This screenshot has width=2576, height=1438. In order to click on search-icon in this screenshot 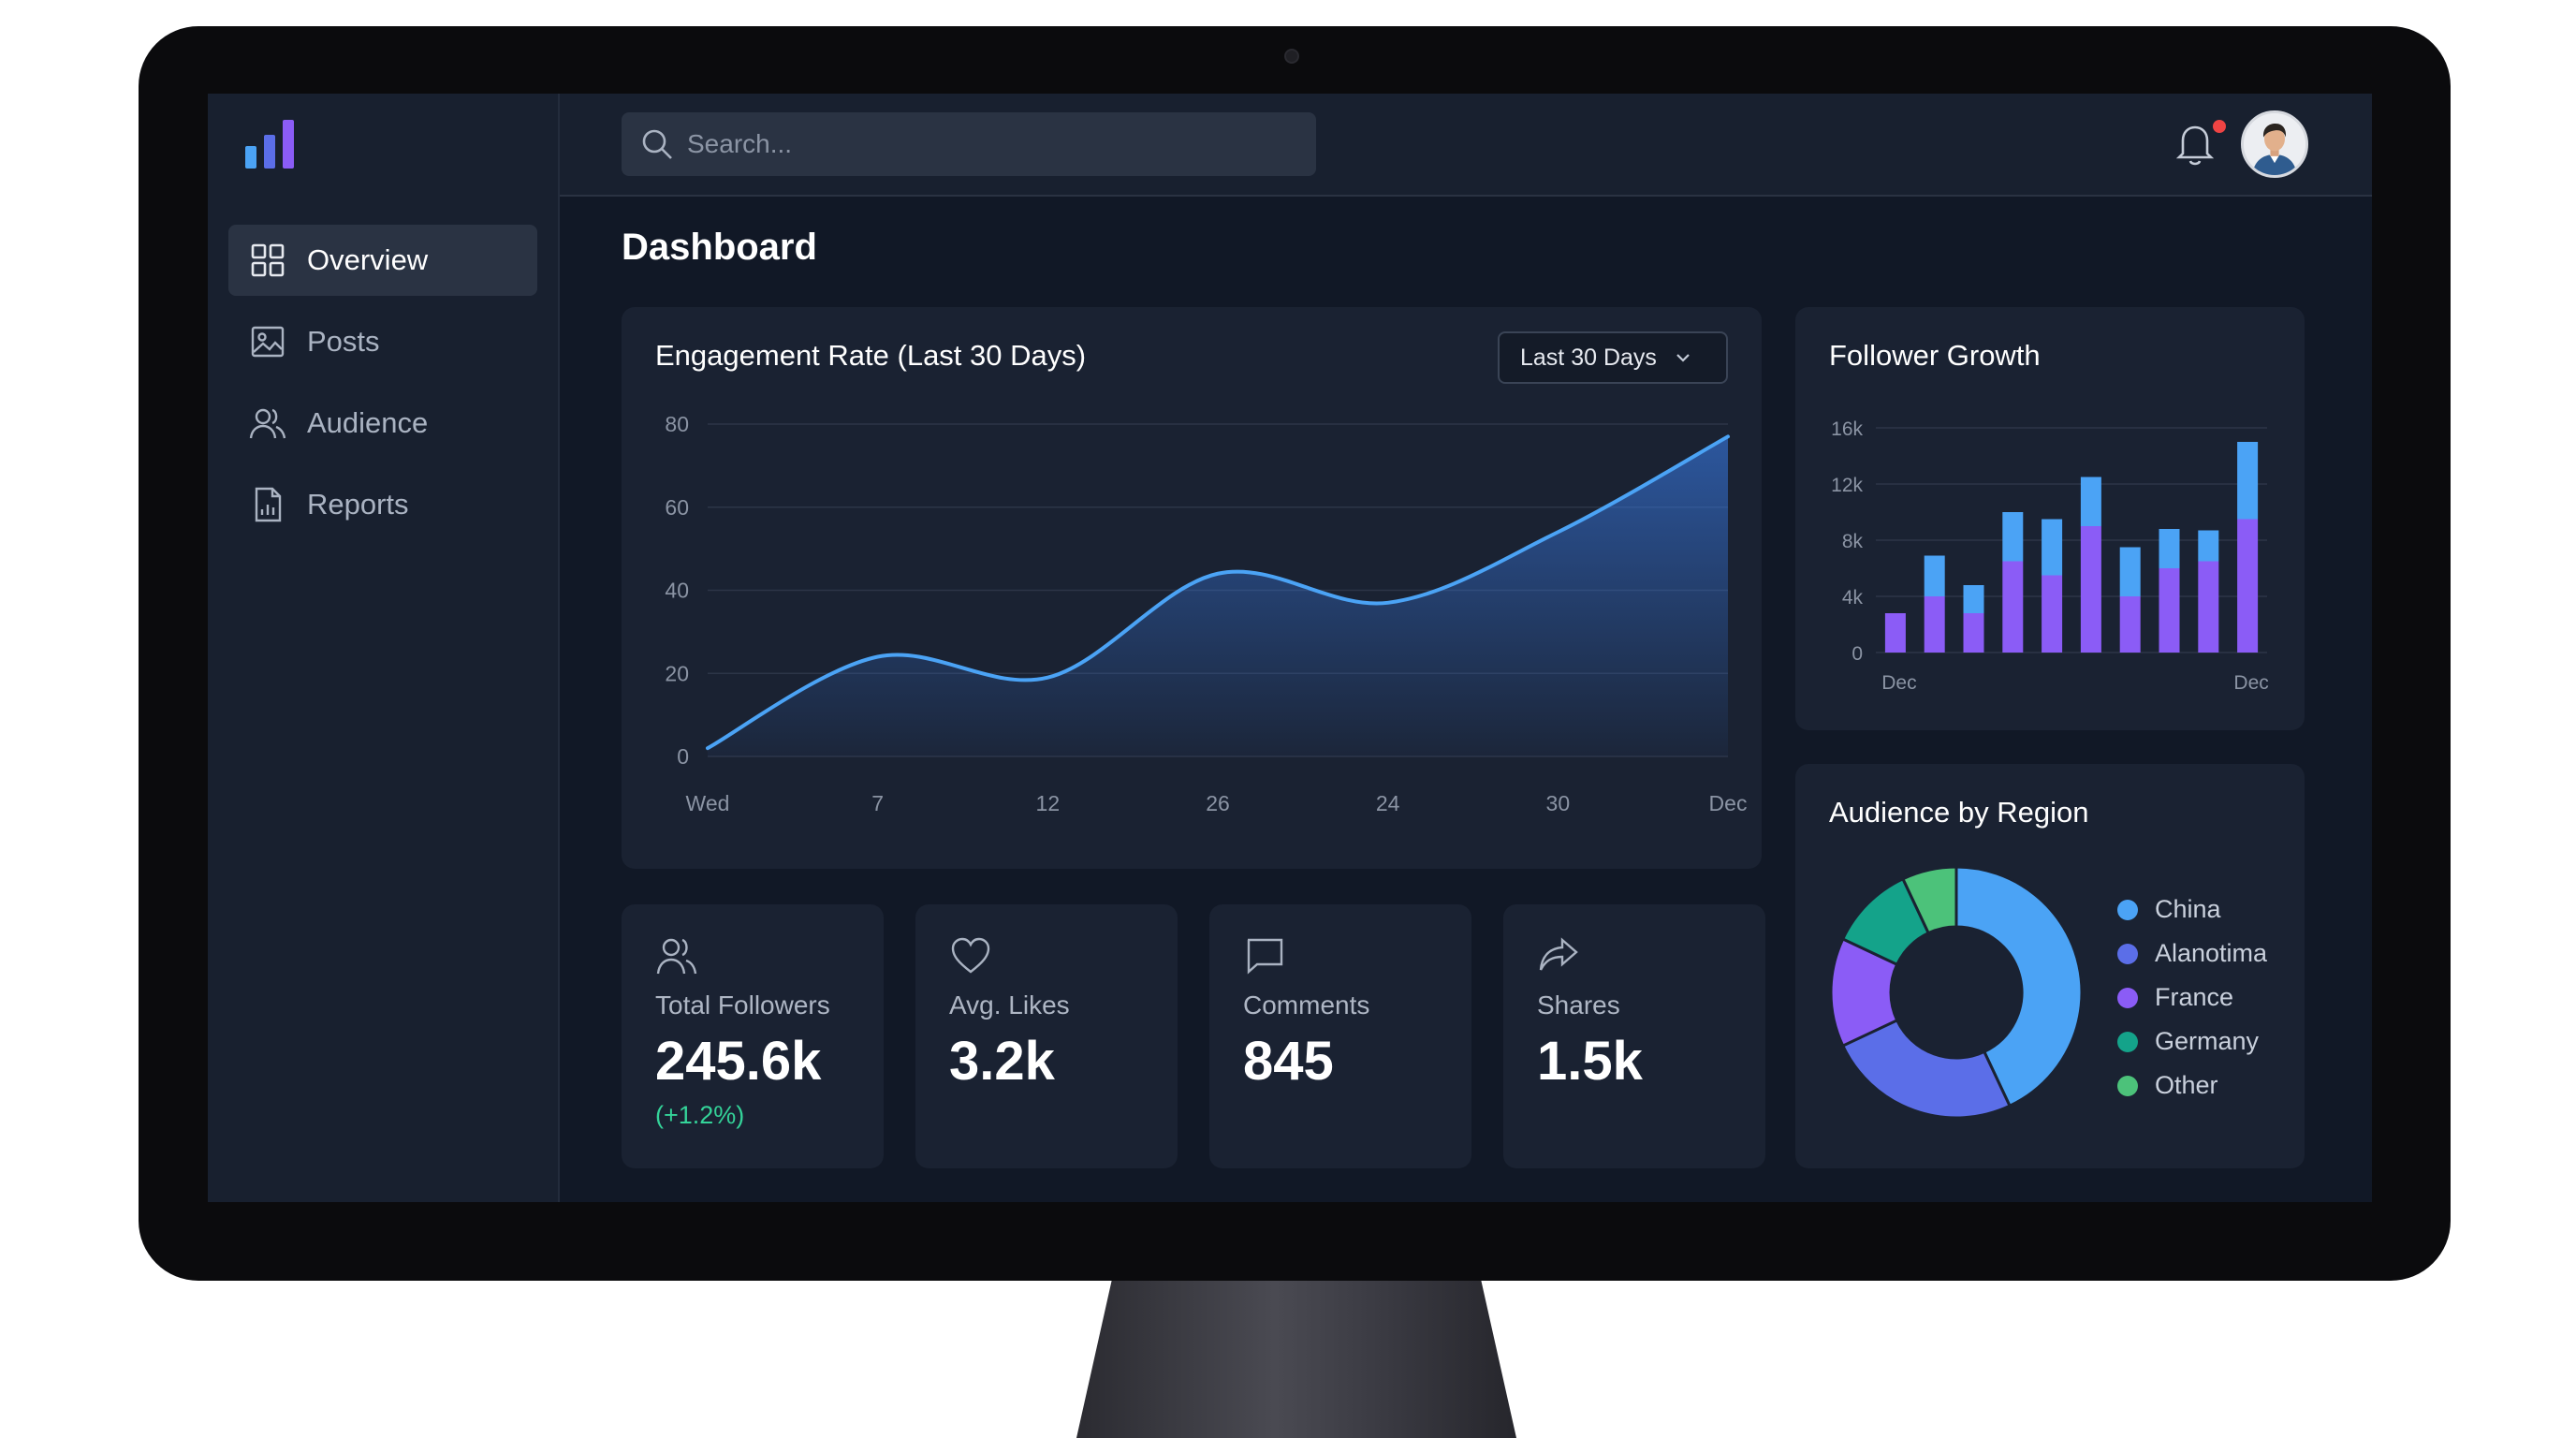, I will do `click(657, 144)`.